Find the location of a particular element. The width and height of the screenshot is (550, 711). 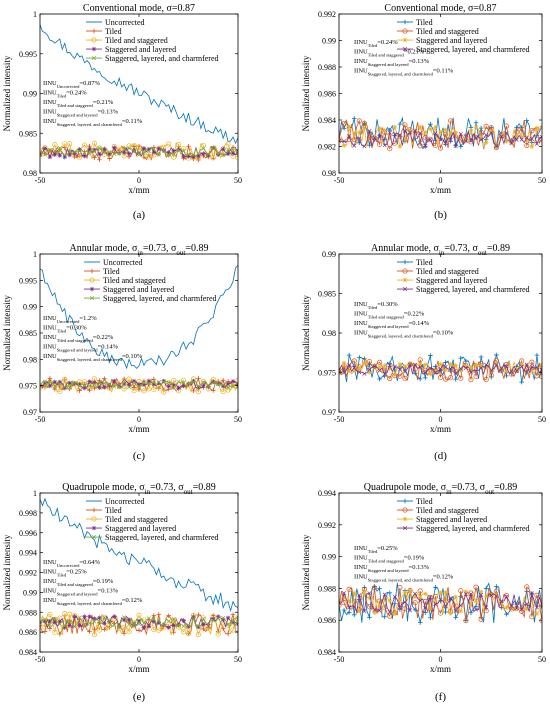

legend-marker is located at coordinates (94, 537).